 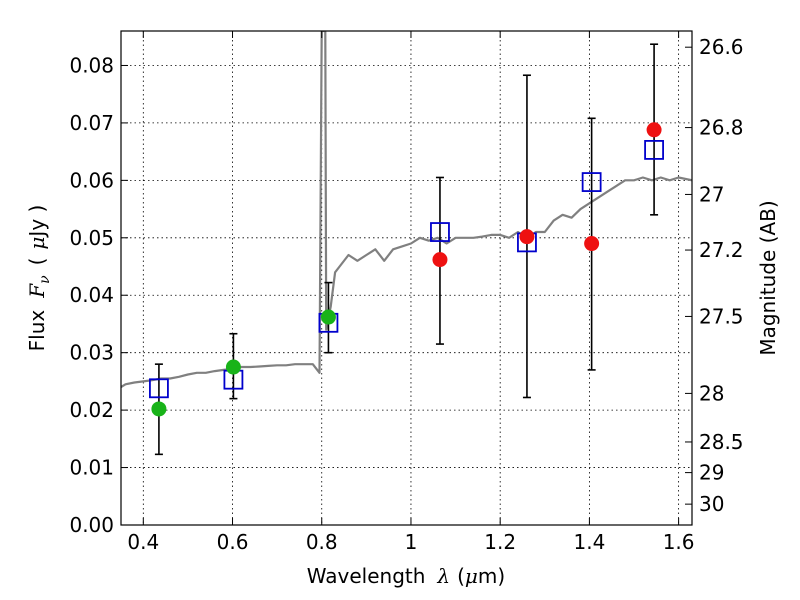 I want to click on right-tick-label: 29, so click(x=711, y=473).